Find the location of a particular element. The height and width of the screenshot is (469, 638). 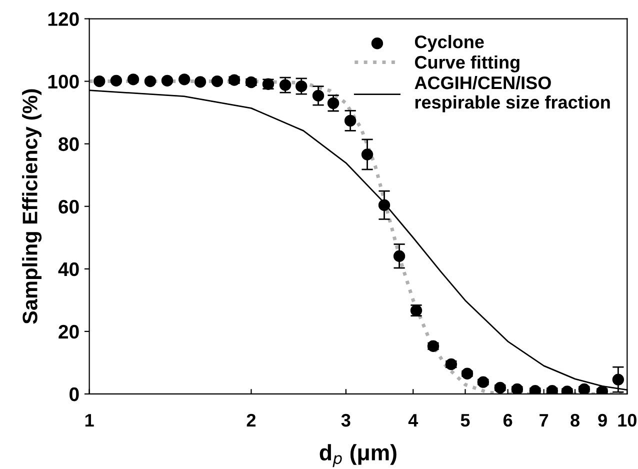

legend-label: Curve fitting is located at coordinates (467, 63).